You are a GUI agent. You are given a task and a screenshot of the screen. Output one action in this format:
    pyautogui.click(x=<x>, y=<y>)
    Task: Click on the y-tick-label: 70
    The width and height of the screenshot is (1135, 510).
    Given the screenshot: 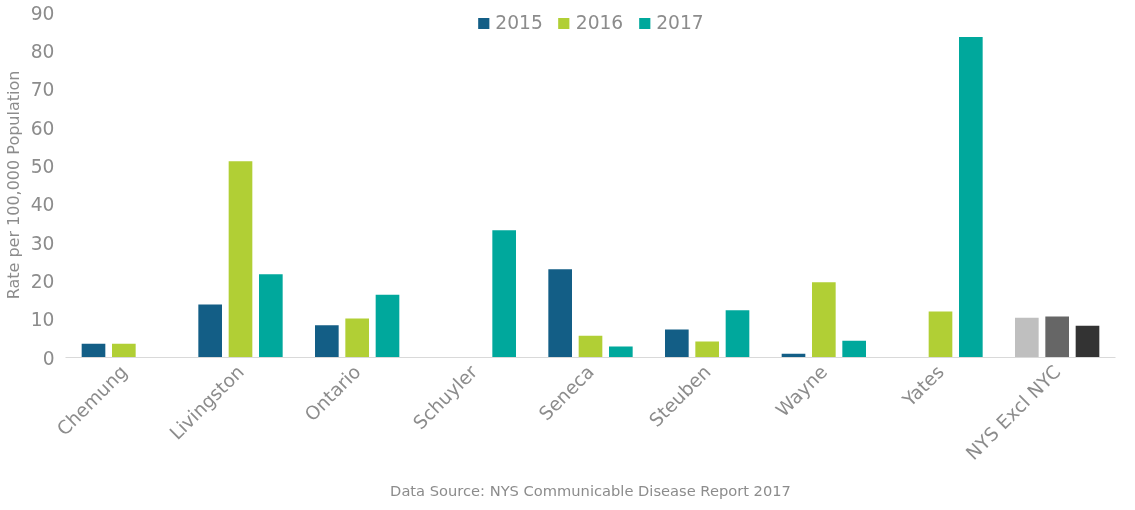 What is the action you would take?
    pyautogui.click(x=42, y=90)
    